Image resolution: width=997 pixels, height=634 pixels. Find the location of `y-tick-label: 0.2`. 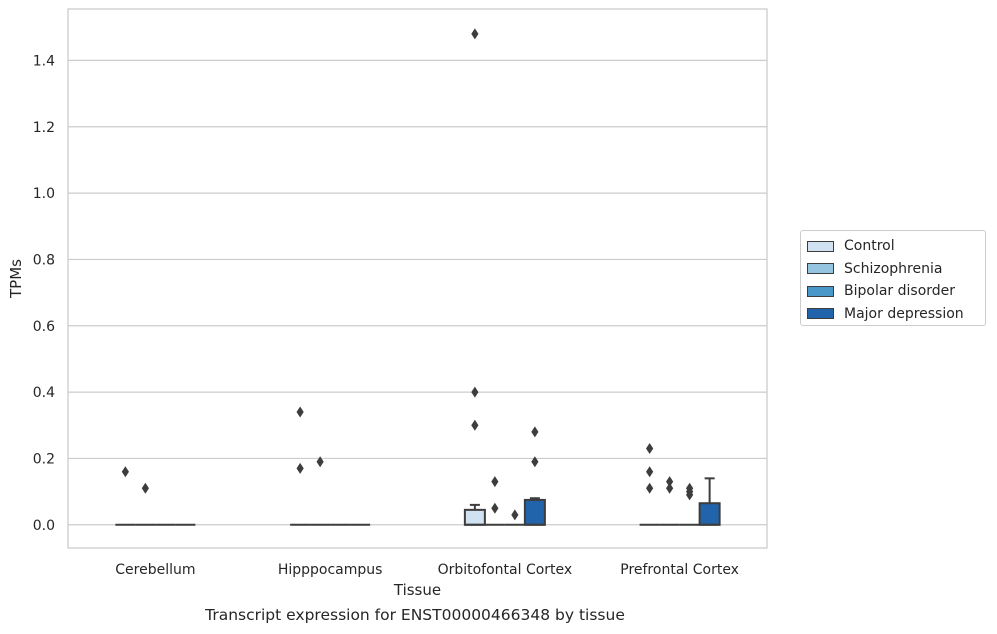

y-tick-label: 0.2 is located at coordinates (44, 459).